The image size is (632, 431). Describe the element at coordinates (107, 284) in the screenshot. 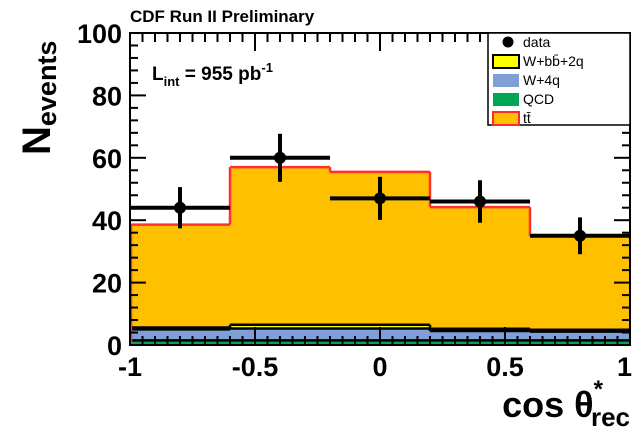

I see `y-tick-label-1: 20` at that location.